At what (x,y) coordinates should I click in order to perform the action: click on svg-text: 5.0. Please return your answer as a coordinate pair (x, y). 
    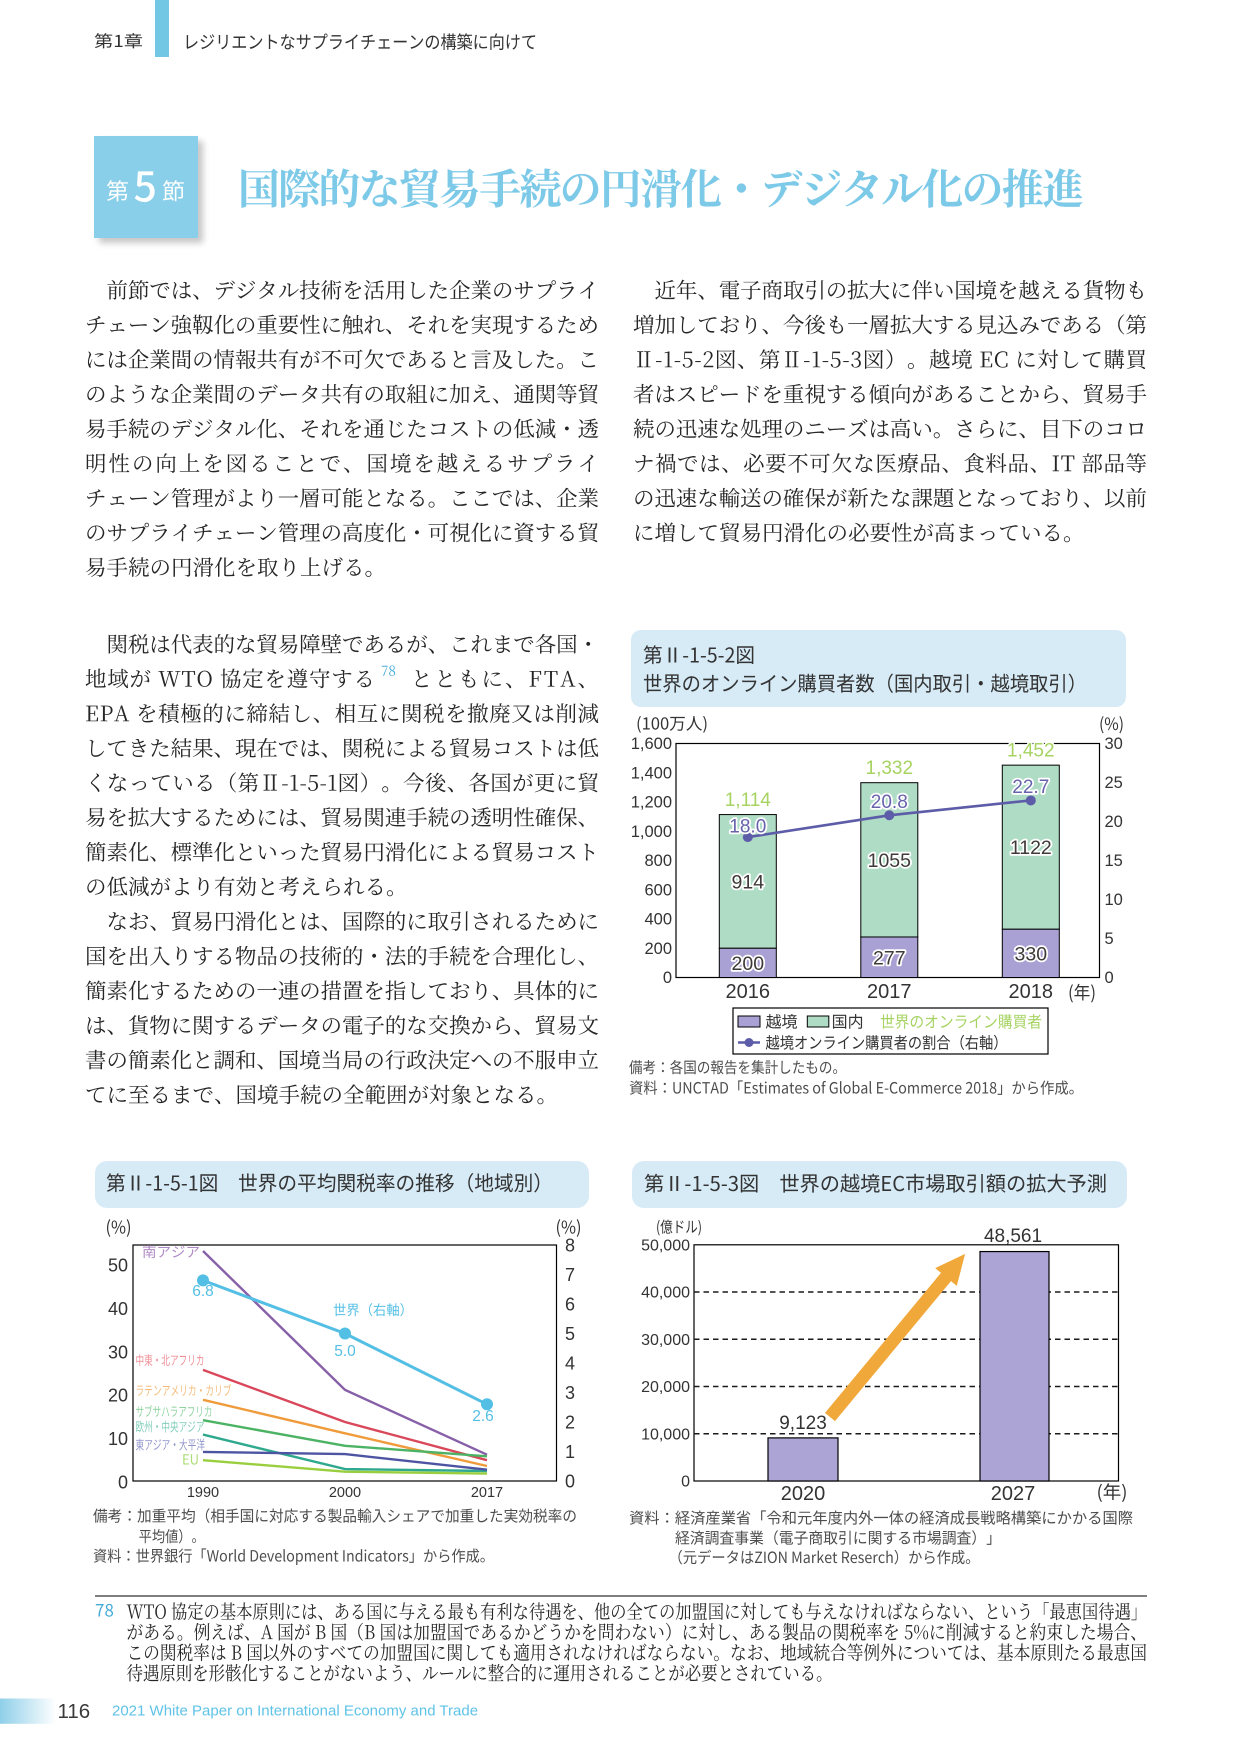
    Looking at the image, I should click on (345, 1351).